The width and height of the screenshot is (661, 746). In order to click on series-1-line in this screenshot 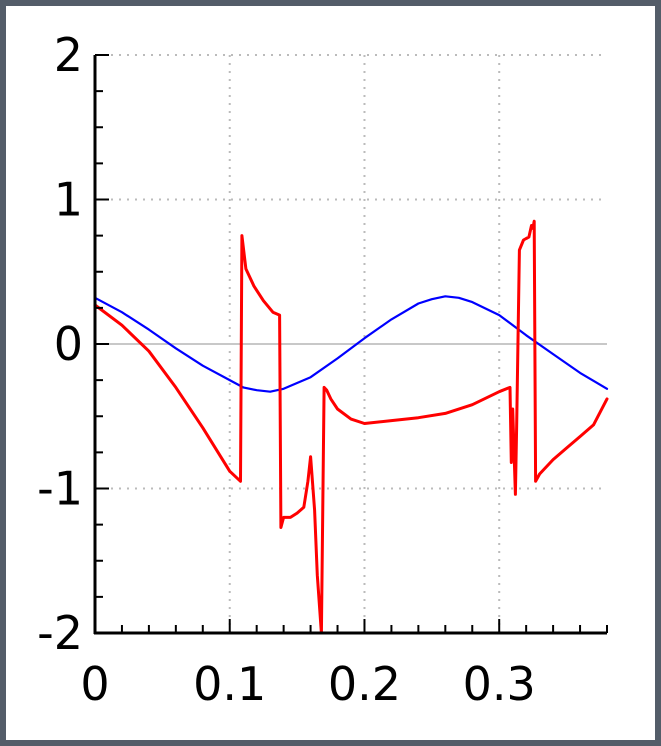, I will do `click(351, 344)`.